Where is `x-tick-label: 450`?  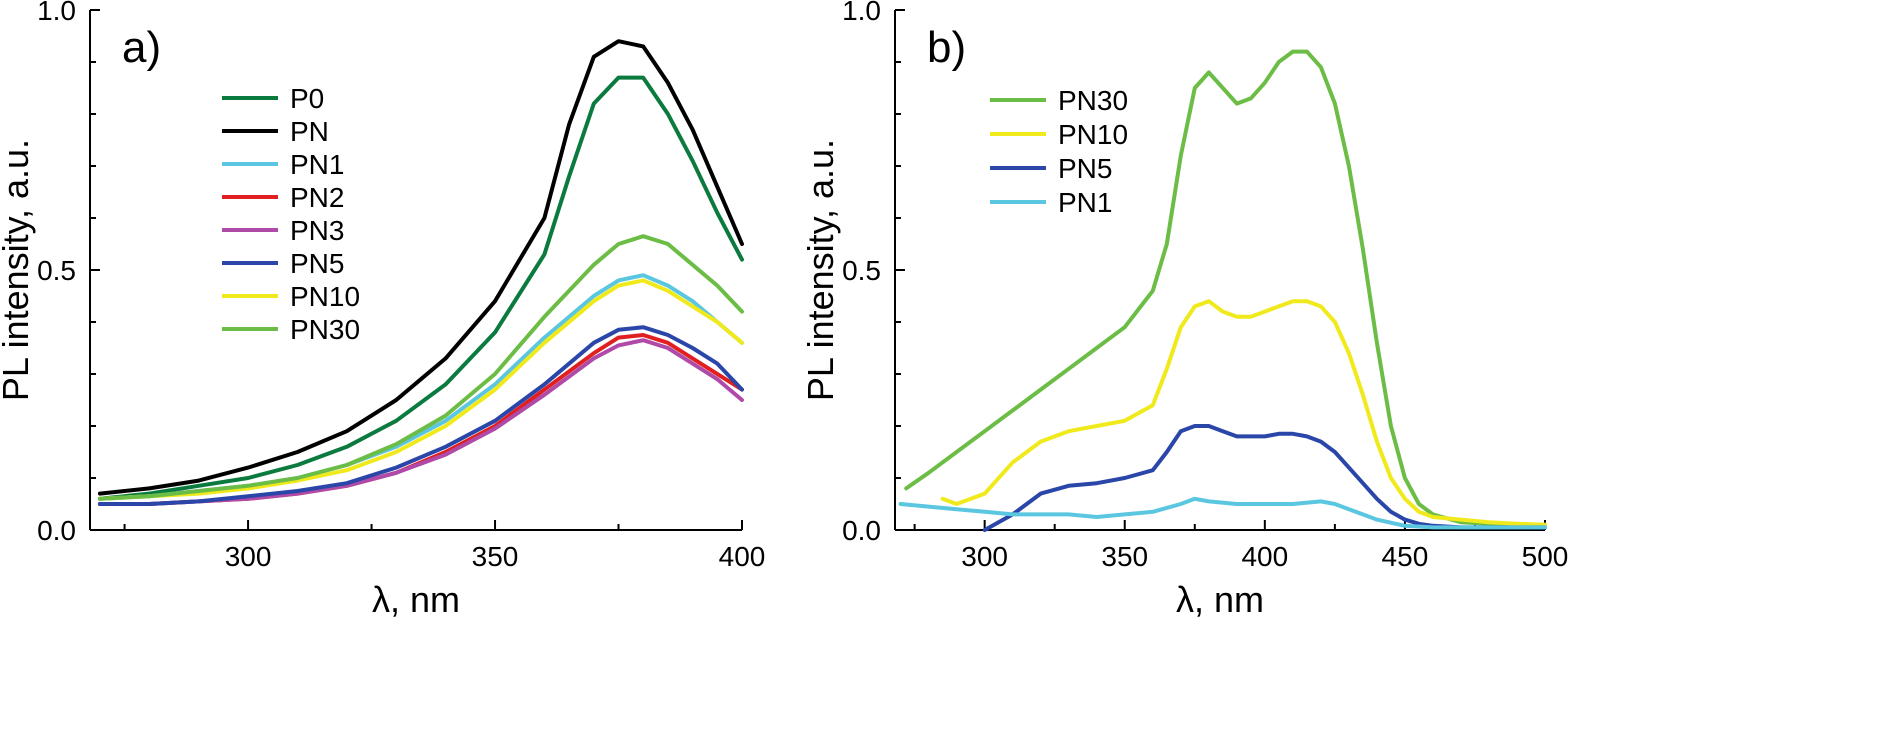 x-tick-label: 450 is located at coordinates (1405, 556).